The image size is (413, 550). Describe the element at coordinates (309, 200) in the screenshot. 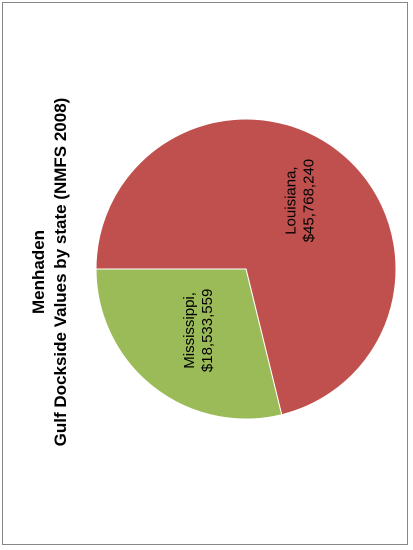

I see `slice-label-line: $45,768,240` at that location.